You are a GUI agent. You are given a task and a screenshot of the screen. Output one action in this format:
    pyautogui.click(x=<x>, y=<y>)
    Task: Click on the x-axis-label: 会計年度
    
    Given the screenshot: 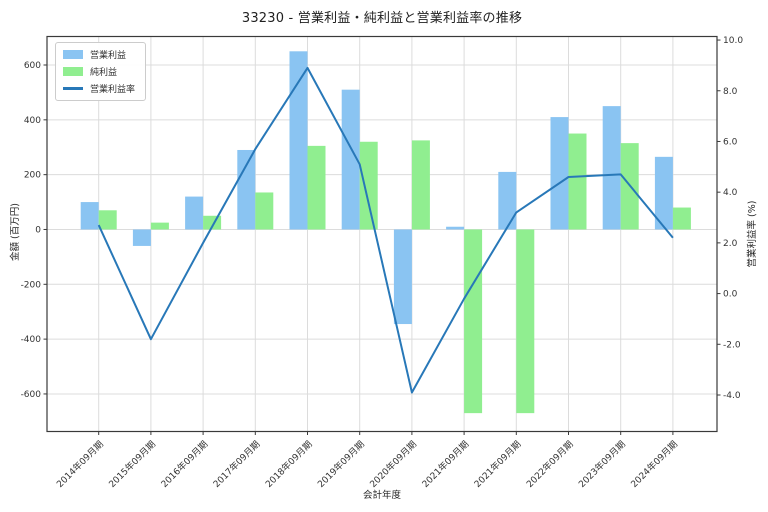 What is the action you would take?
    pyautogui.click(x=381, y=495)
    